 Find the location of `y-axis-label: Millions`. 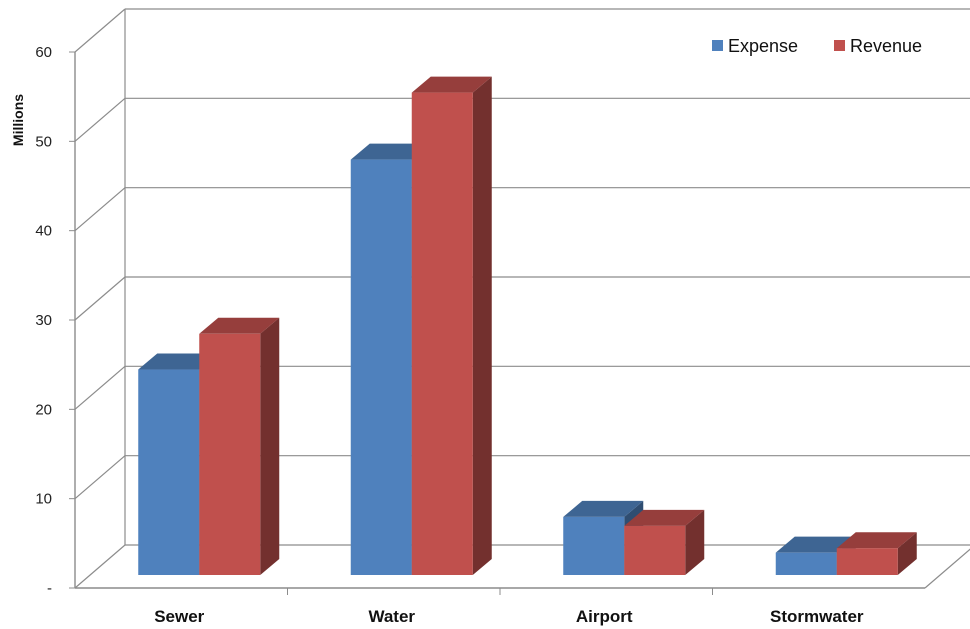

y-axis-label: Millions is located at coordinates (18, 120).